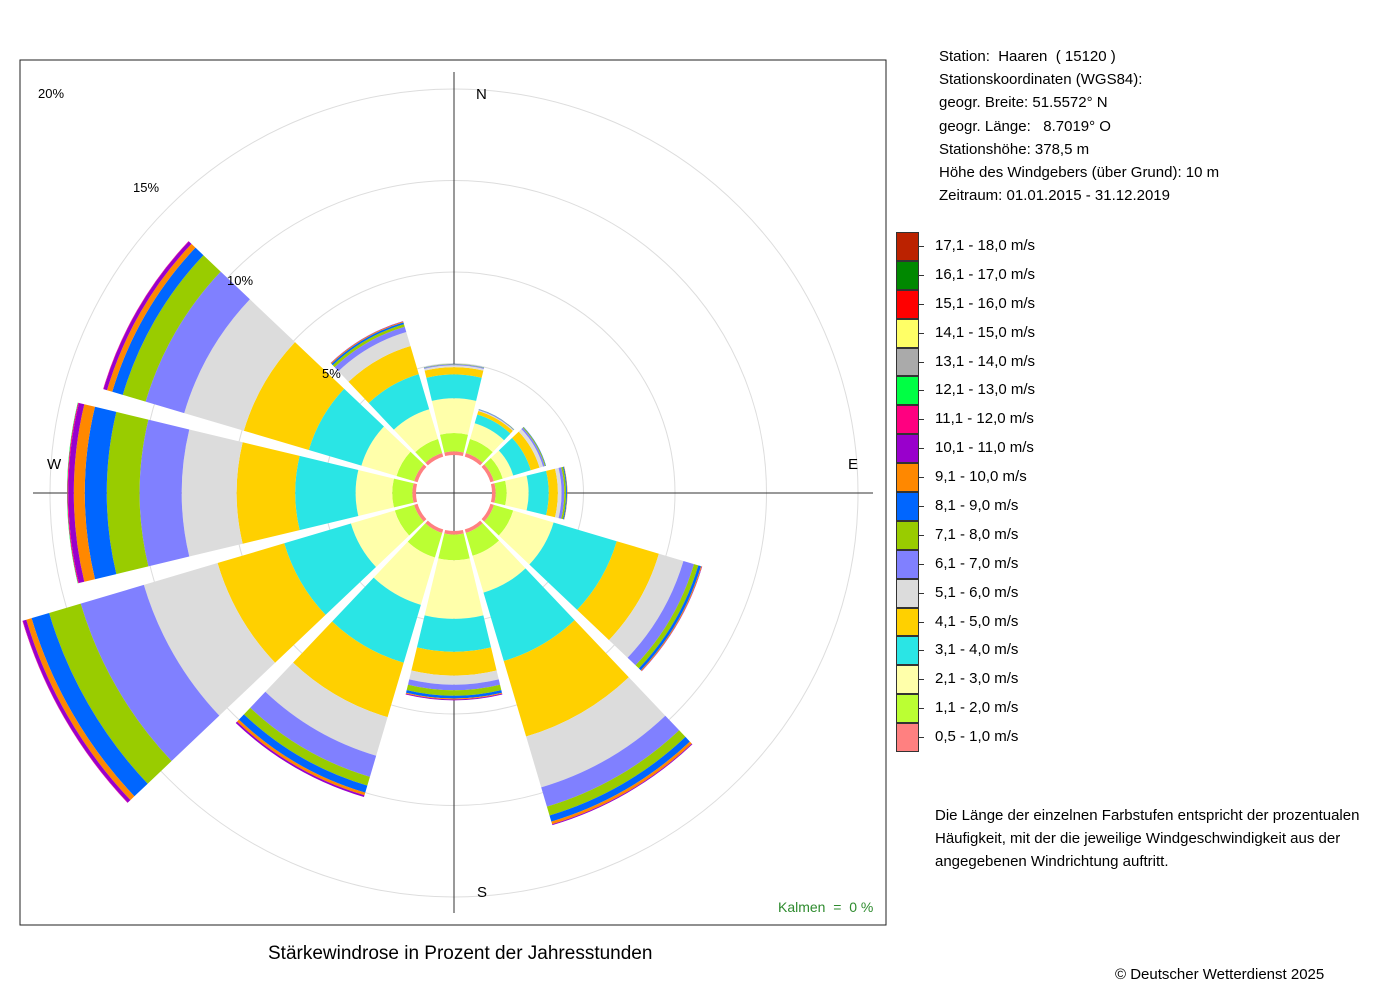 The width and height of the screenshot is (1400, 1000). I want to click on ring-label-15: 15%, so click(146, 187).